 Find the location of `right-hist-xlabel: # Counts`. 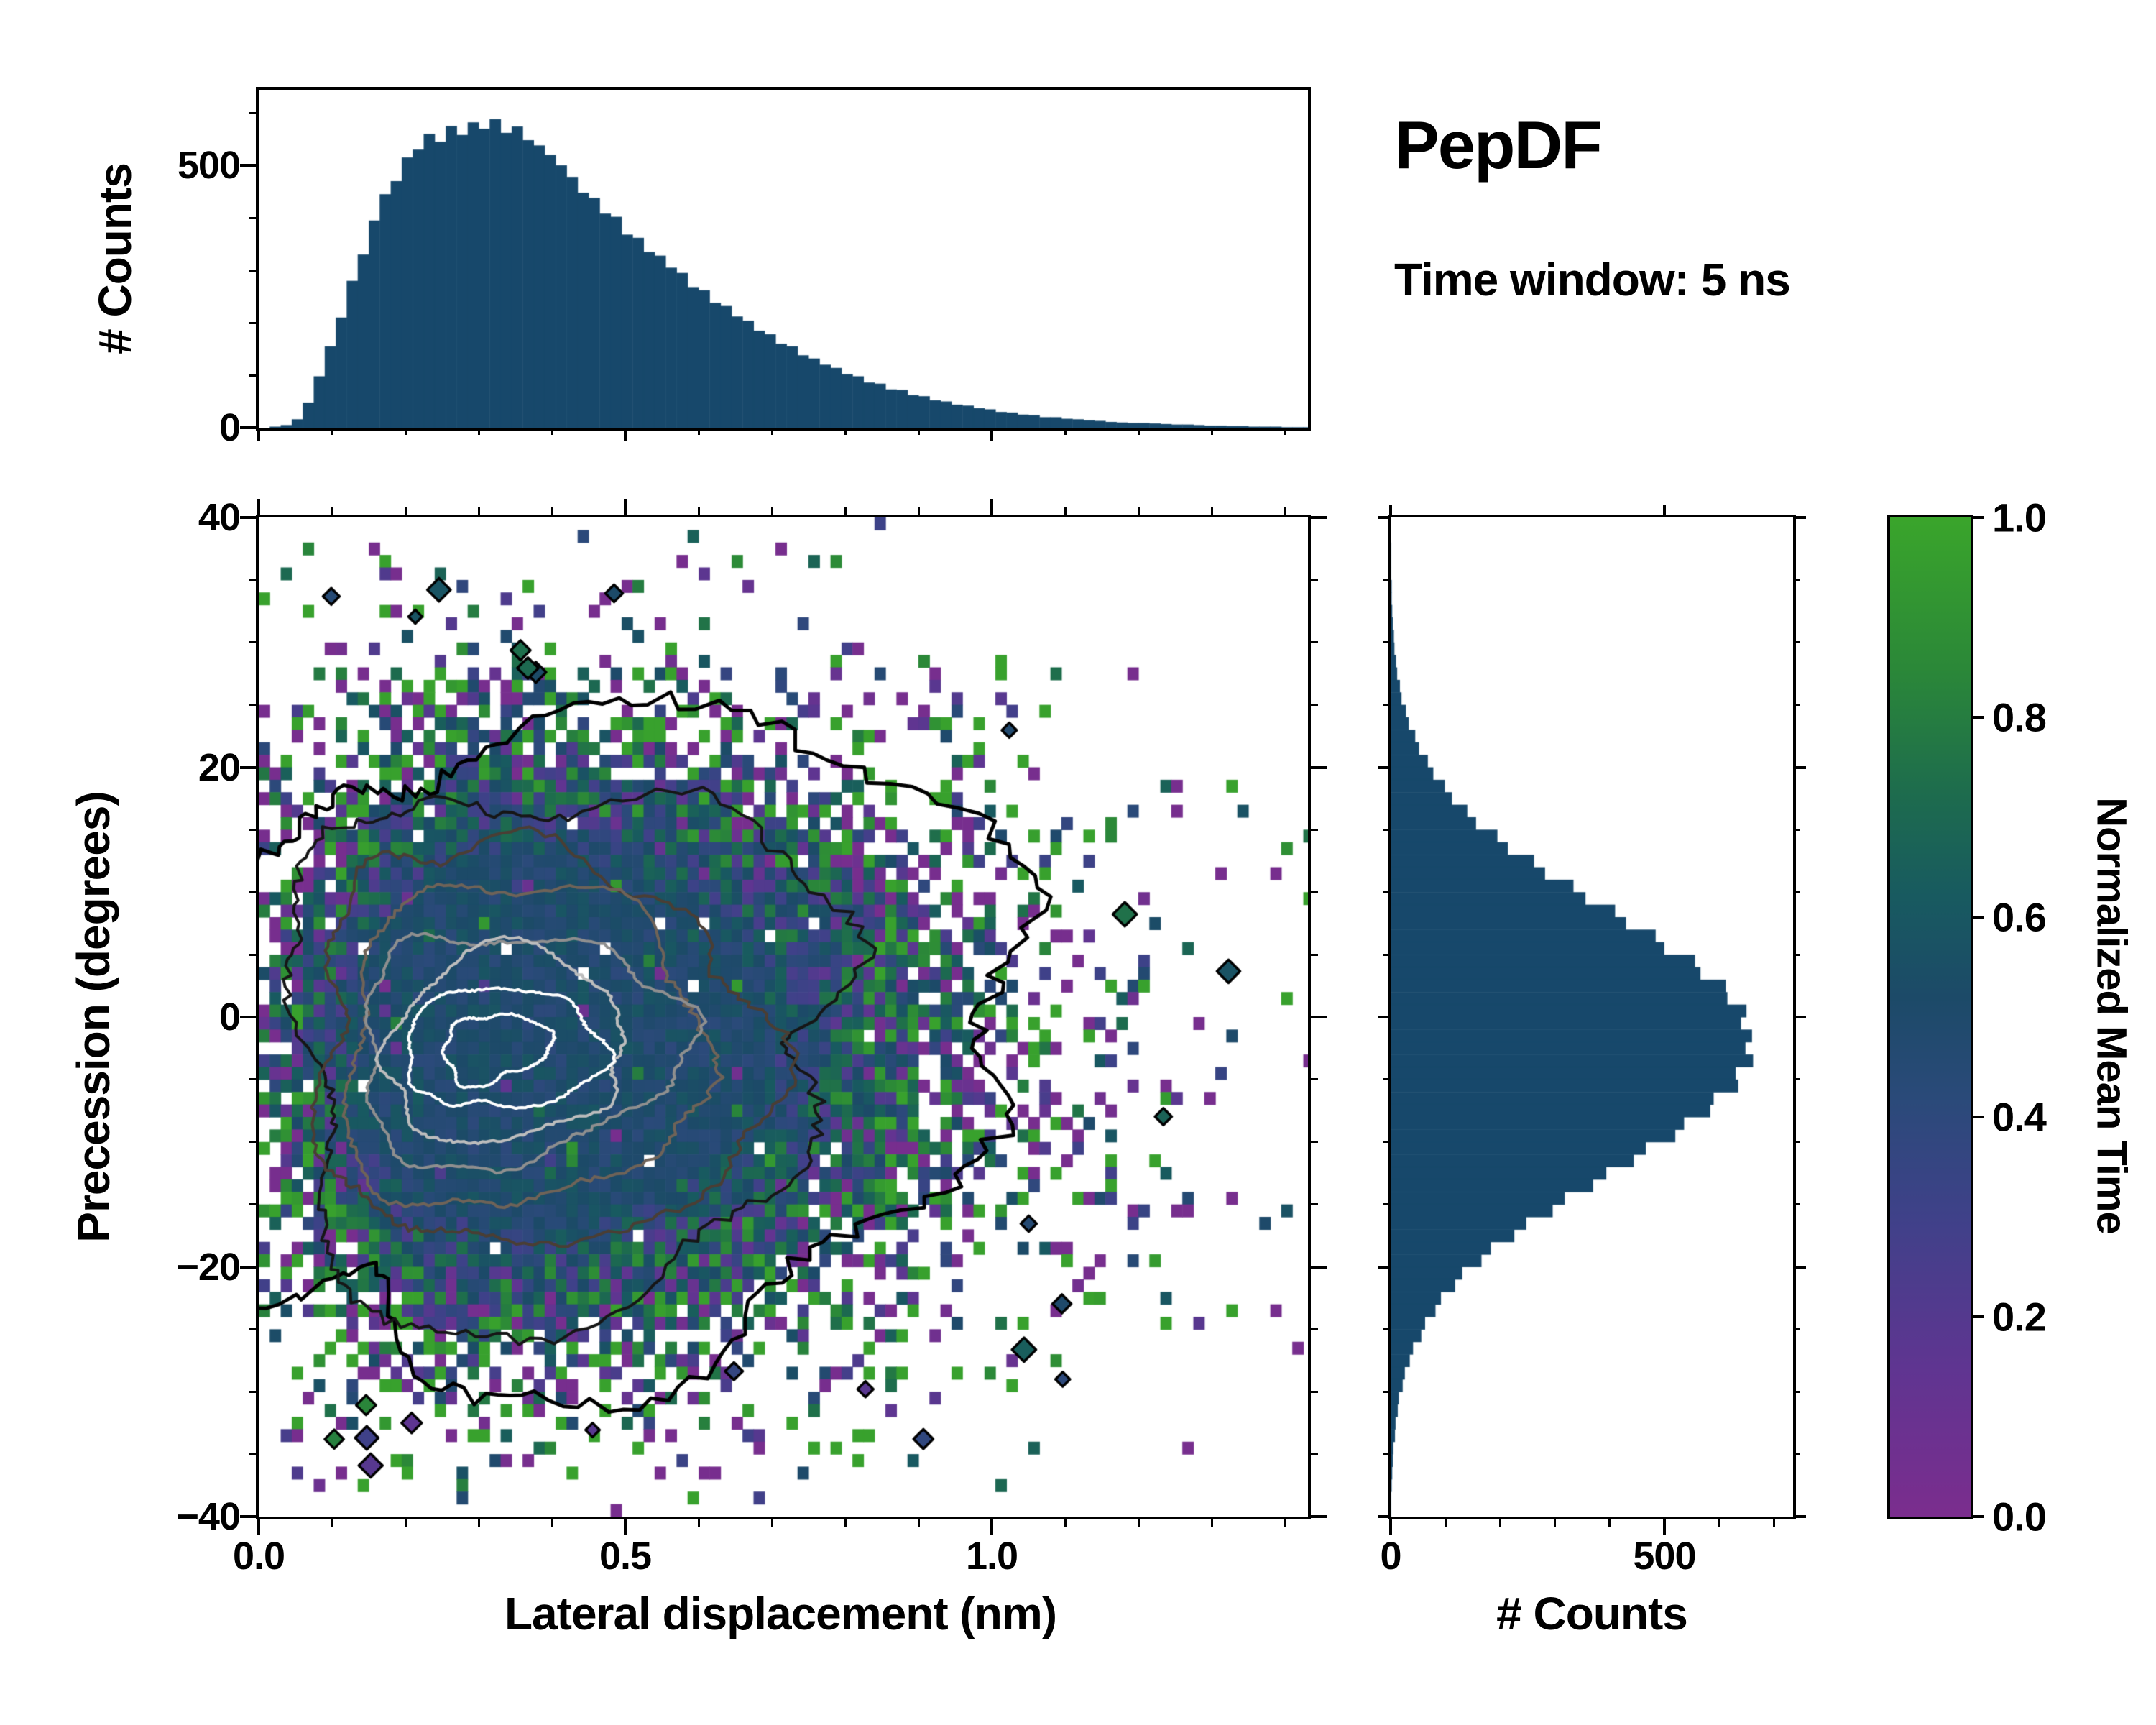

right-hist-xlabel: # Counts is located at coordinates (1592, 1613).